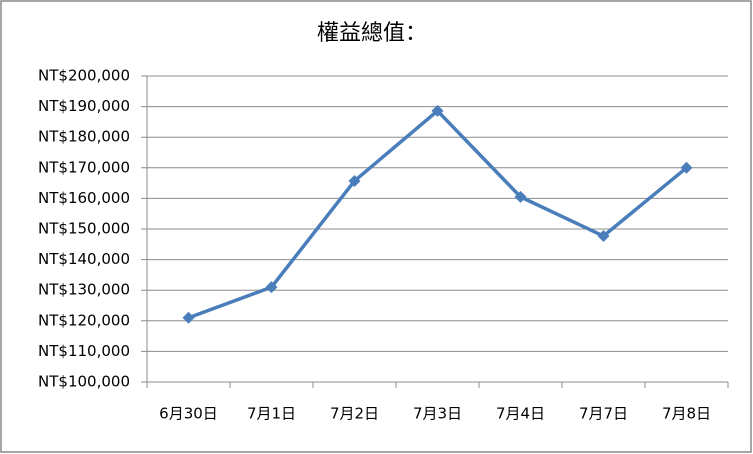 The image size is (753, 454). Describe the element at coordinates (84, 351) in the screenshot. I see `y-tick-label: NT$110,000` at that location.